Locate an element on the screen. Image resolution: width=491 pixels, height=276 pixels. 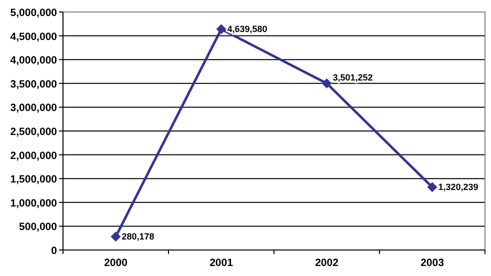
y-tick-label: 4,500,000 is located at coordinates (34, 36).